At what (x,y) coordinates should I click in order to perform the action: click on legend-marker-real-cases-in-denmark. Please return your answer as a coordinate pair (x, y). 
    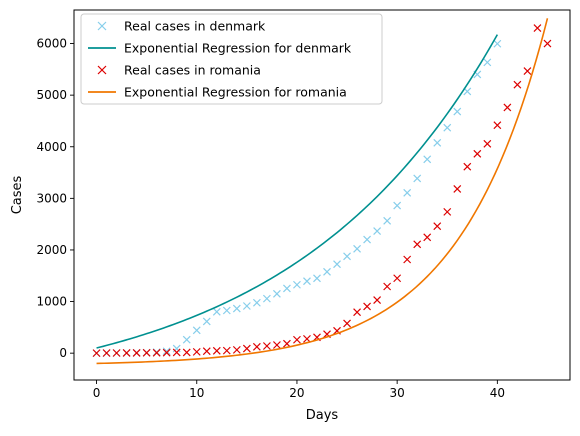
    Looking at the image, I should click on (102, 26).